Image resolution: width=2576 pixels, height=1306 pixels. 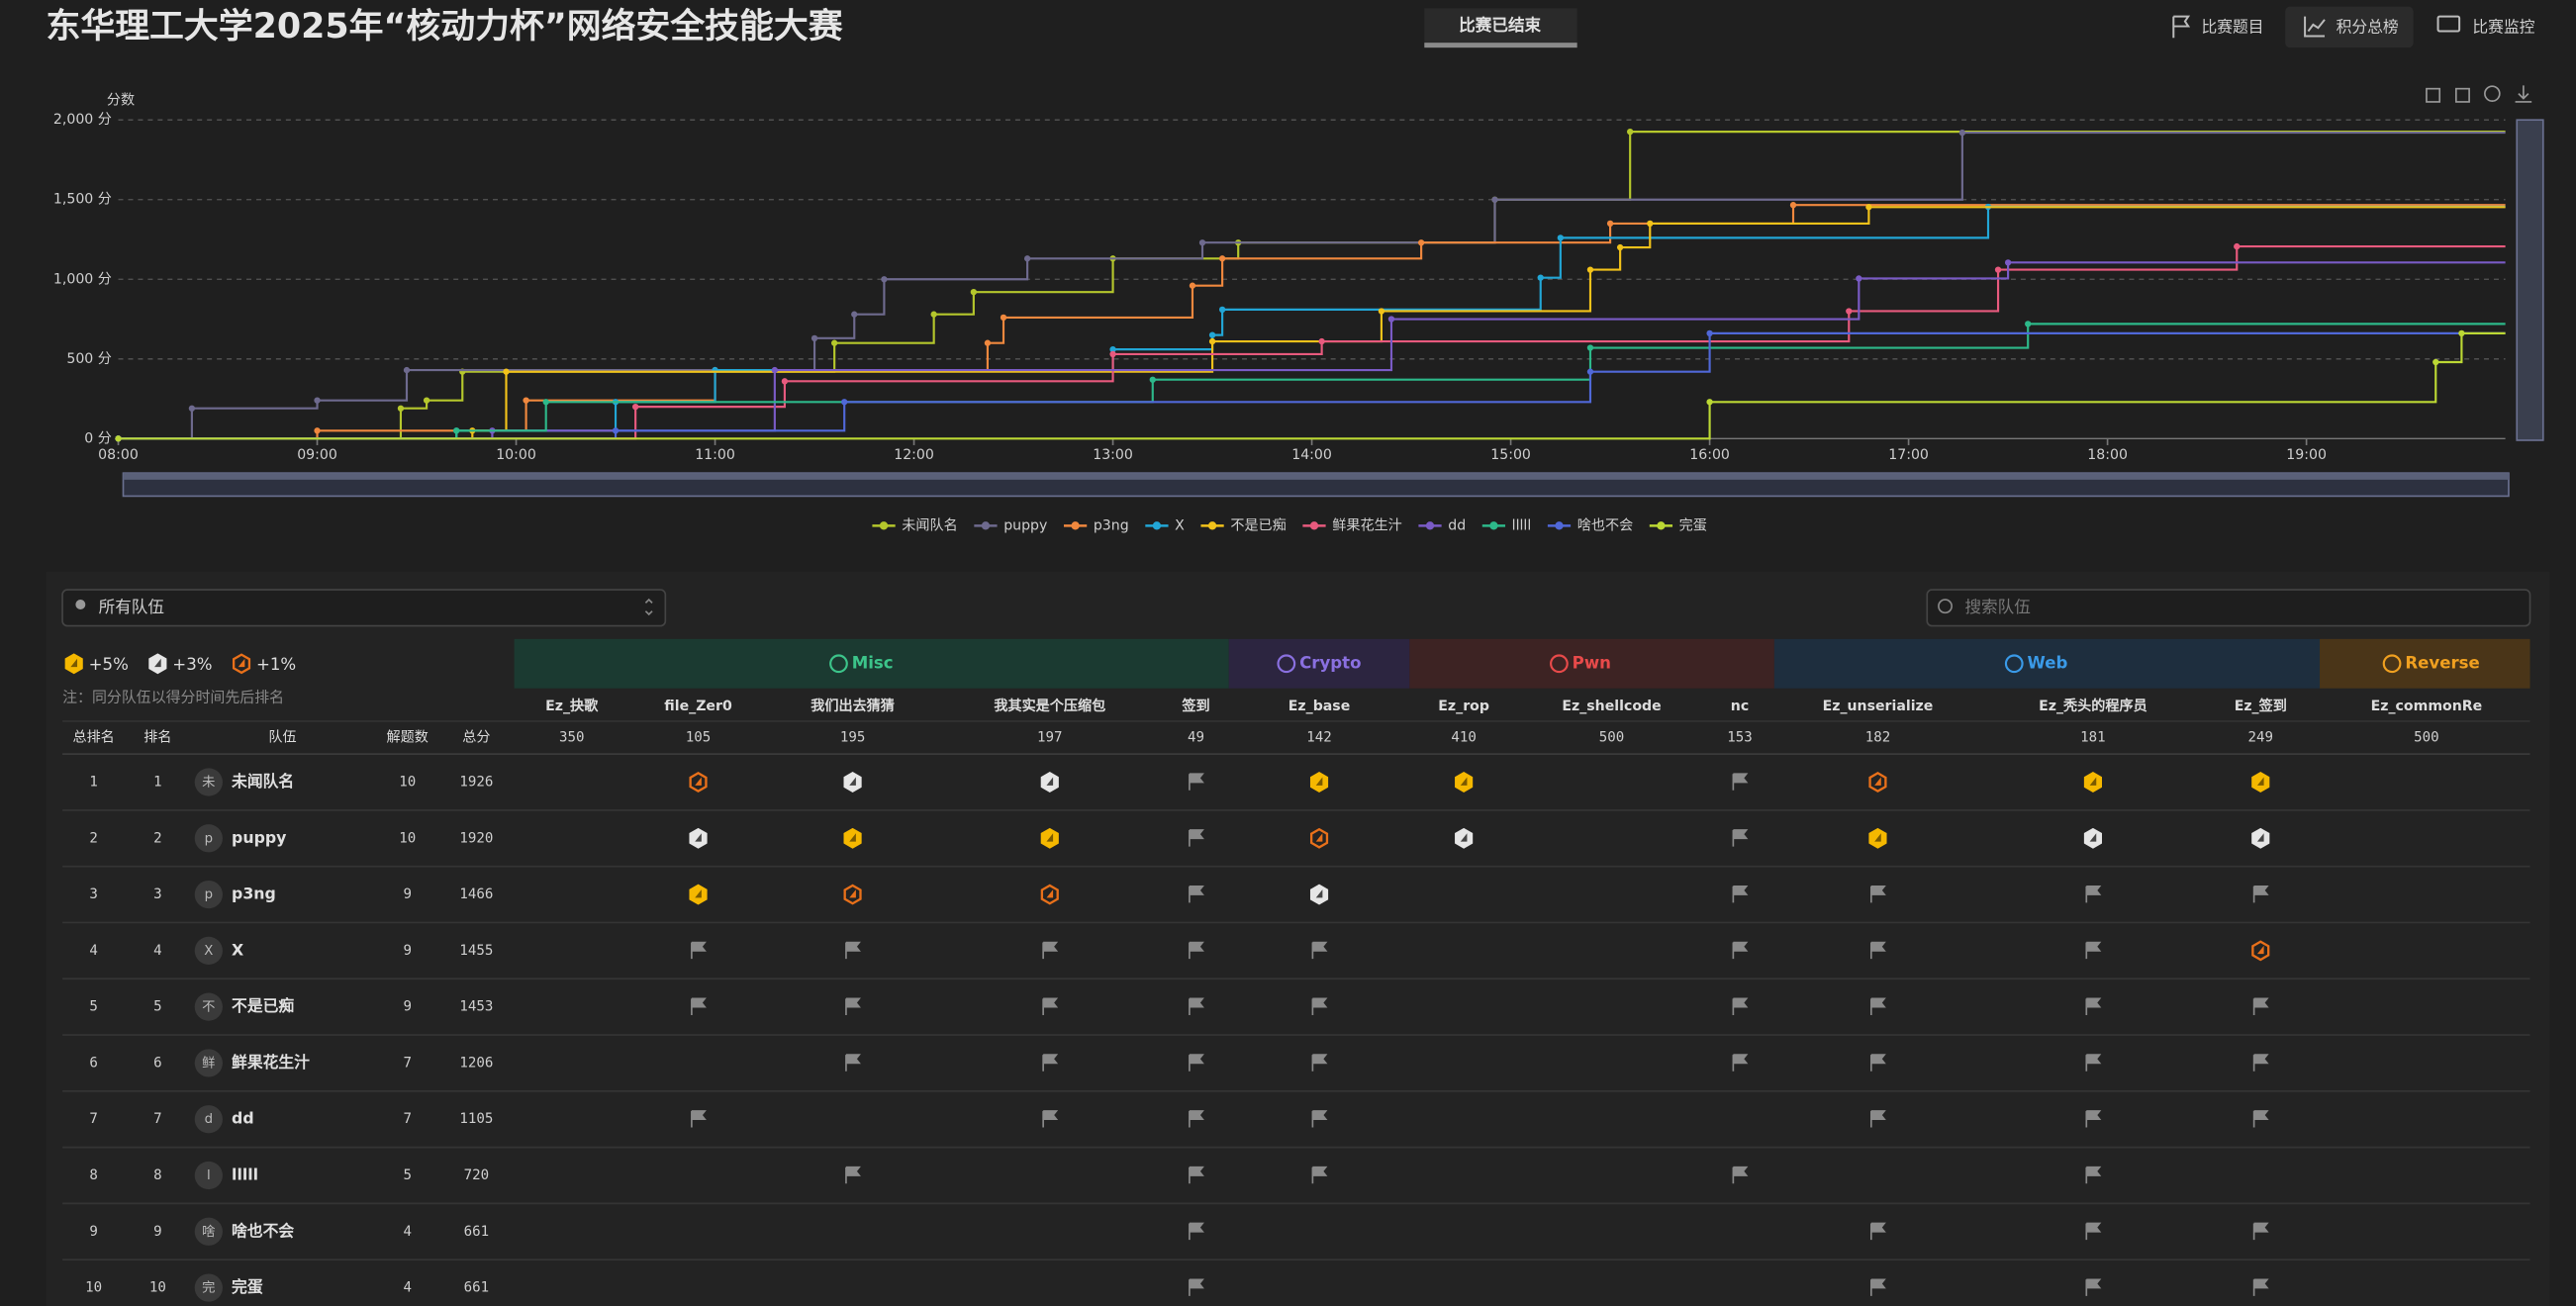 What do you see at coordinates (2048, 662) in the screenshot?
I see `category-name: Web` at bounding box center [2048, 662].